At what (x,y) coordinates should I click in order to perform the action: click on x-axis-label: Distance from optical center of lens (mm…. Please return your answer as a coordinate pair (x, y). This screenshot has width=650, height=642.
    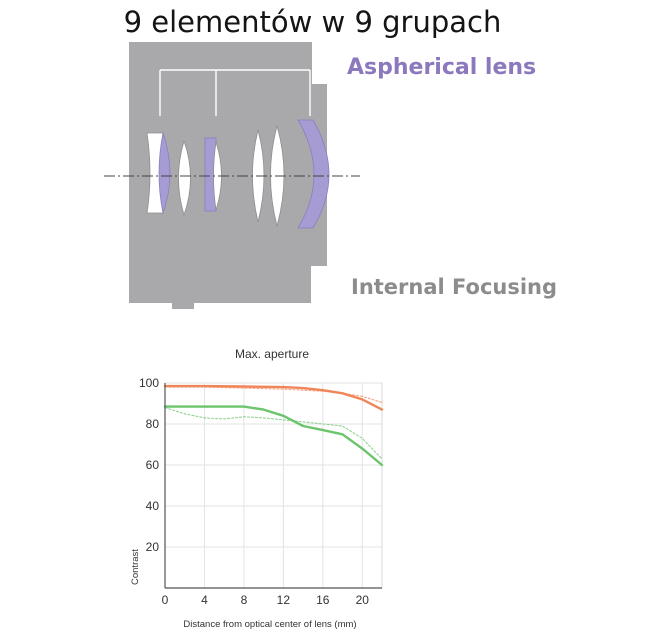
    Looking at the image, I should click on (269, 624).